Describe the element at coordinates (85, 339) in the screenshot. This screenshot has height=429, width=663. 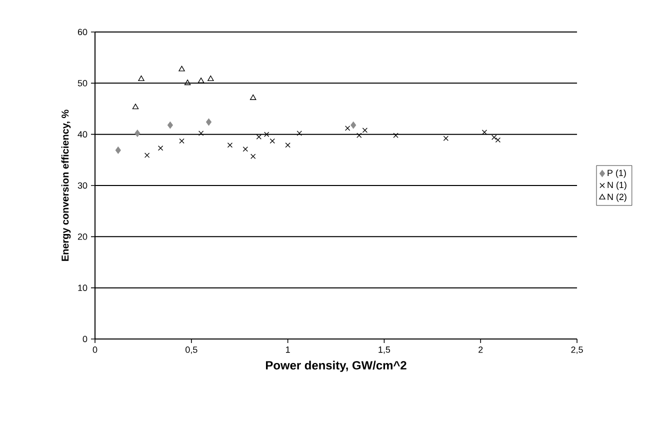
I see `y-tick-label: 0` at that location.